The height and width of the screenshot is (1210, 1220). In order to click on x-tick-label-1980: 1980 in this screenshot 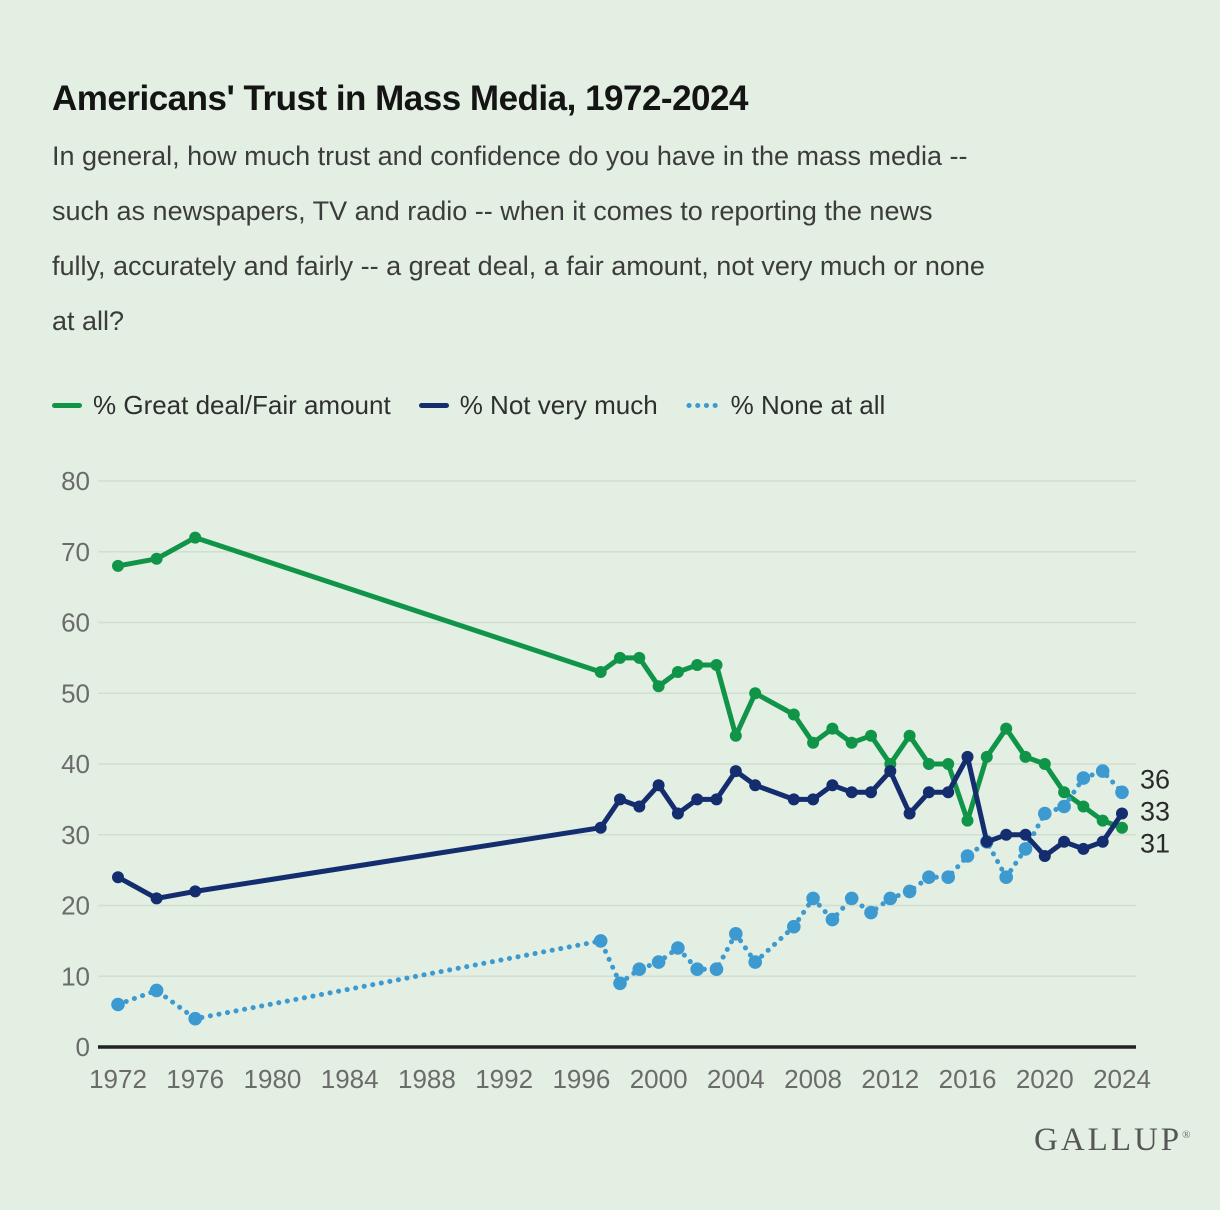, I will do `click(273, 1079)`.